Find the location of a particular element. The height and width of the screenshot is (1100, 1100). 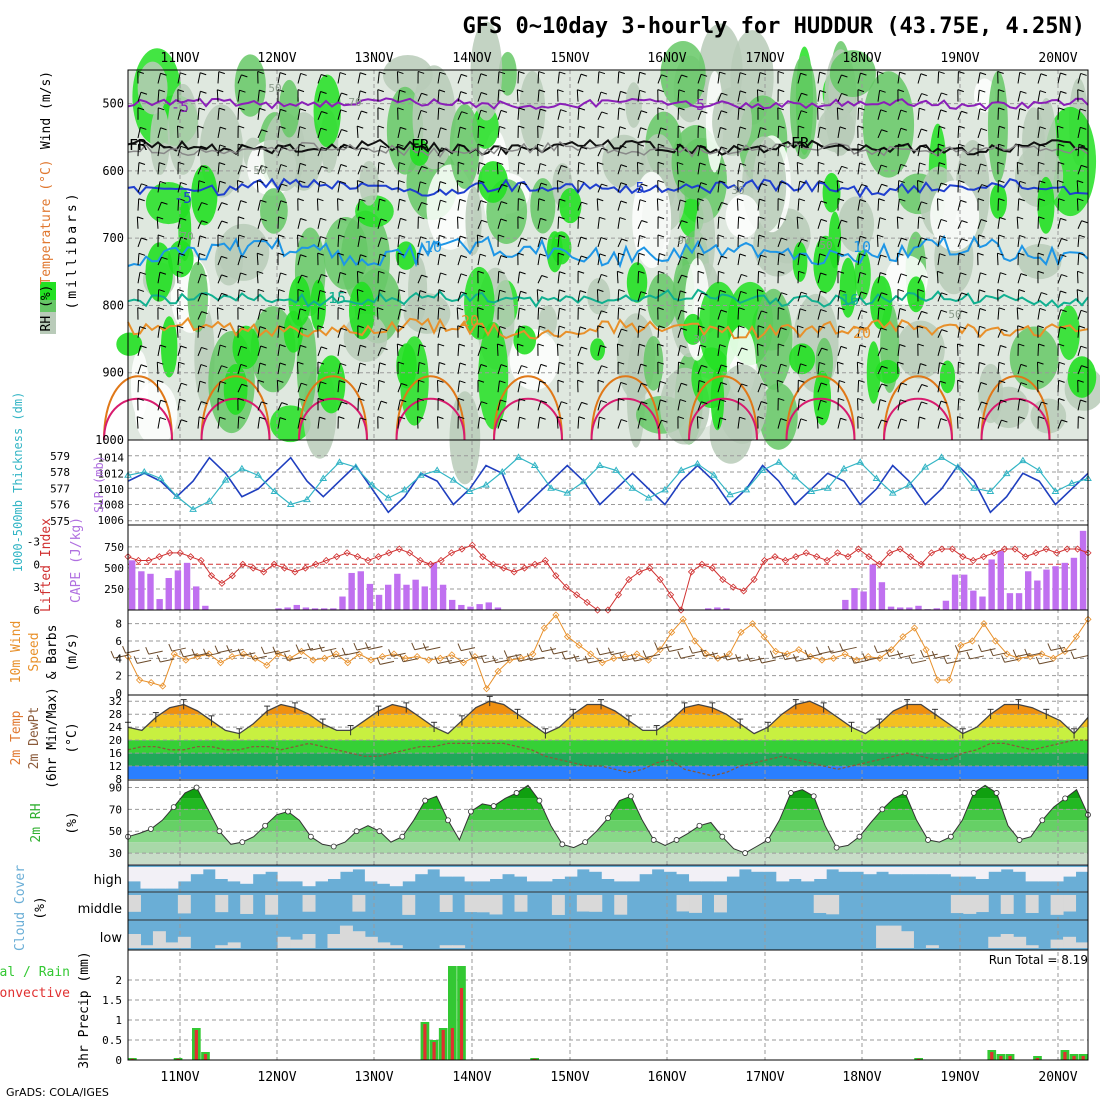

wind-speed-point is located at coordinates (244, 654).